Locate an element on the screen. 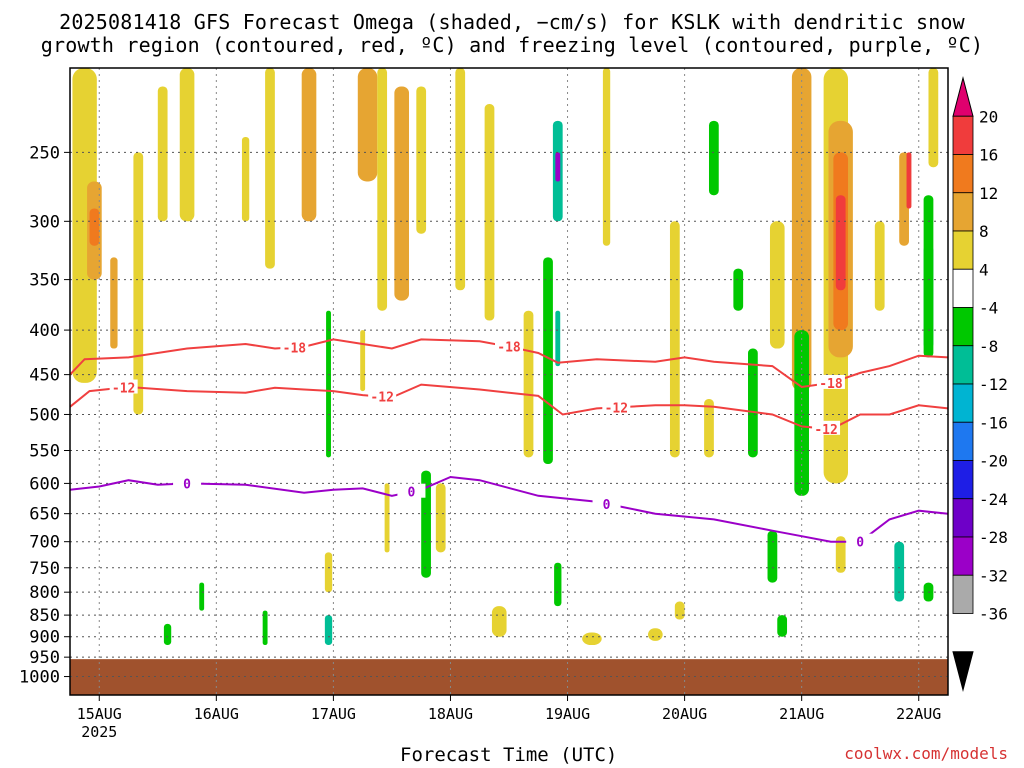 The image size is (1024, 768). x-tick-label: 20AUG is located at coordinates (684, 714).